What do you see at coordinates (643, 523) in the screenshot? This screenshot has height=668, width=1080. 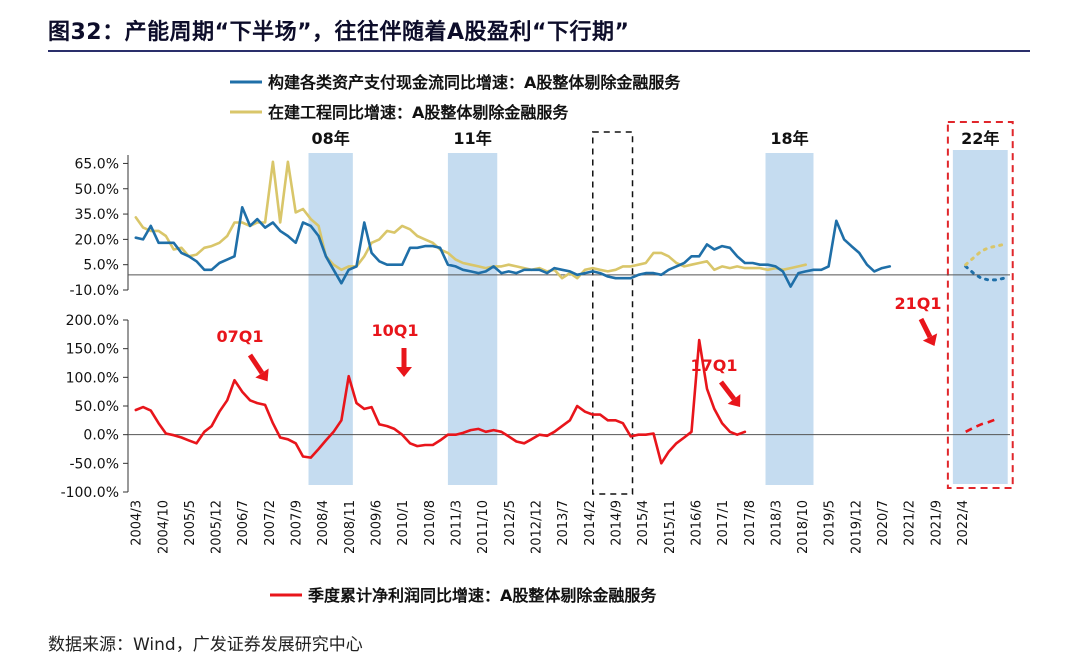 I see `x-tick-label: 2015/4` at bounding box center [643, 523].